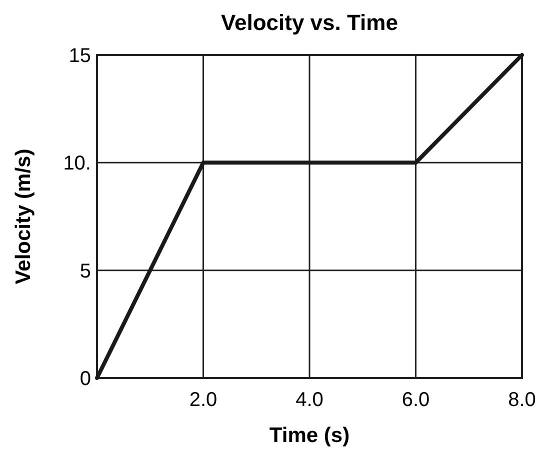 The image size is (546, 460). I want to click on x-tick-label: 4.0, so click(310, 400).